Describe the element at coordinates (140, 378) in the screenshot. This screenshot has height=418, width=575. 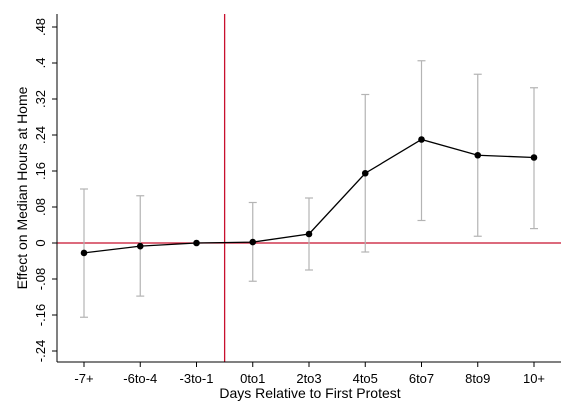
I see `x-tick-label: -6to-4` at that location.